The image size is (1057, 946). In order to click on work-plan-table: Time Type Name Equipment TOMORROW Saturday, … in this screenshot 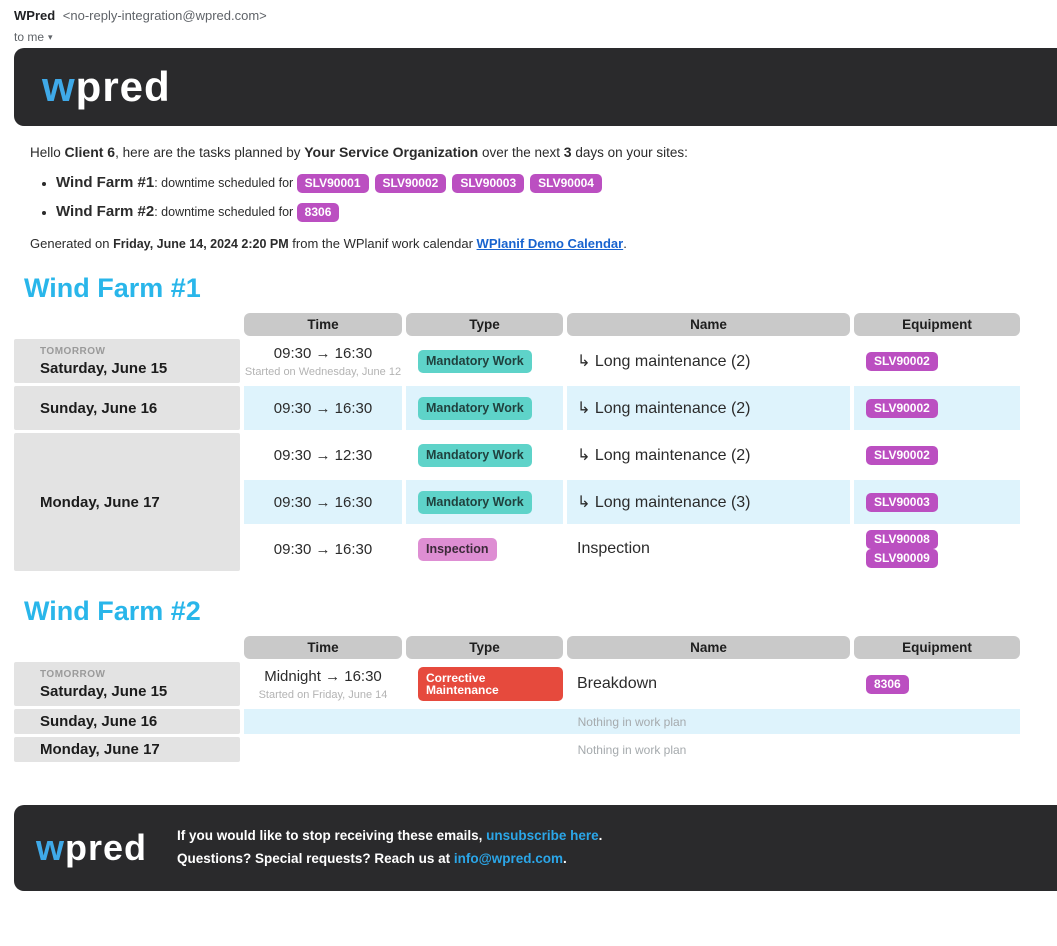, I will do `click(517, 699)`.